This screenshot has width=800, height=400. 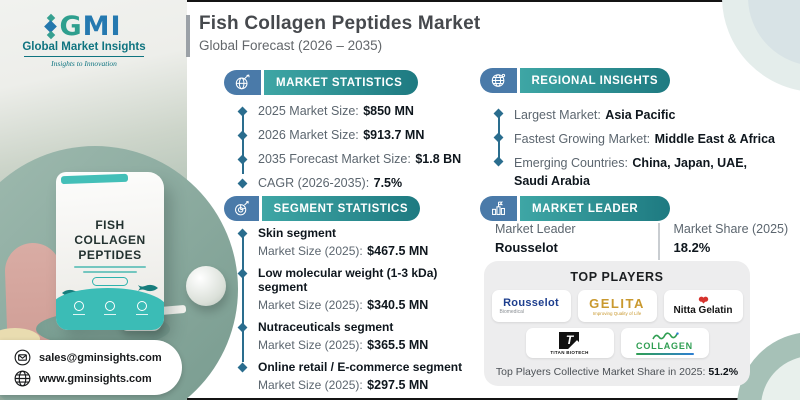 What do you see at coordinates (659, 241) in the screenshot?
I see `vertical-divider` at bounding box center [659, 241].